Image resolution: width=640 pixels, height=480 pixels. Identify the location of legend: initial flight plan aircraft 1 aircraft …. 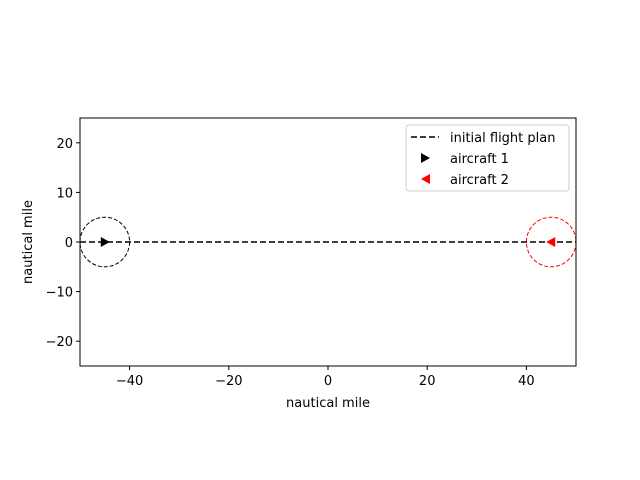
(487, 158).